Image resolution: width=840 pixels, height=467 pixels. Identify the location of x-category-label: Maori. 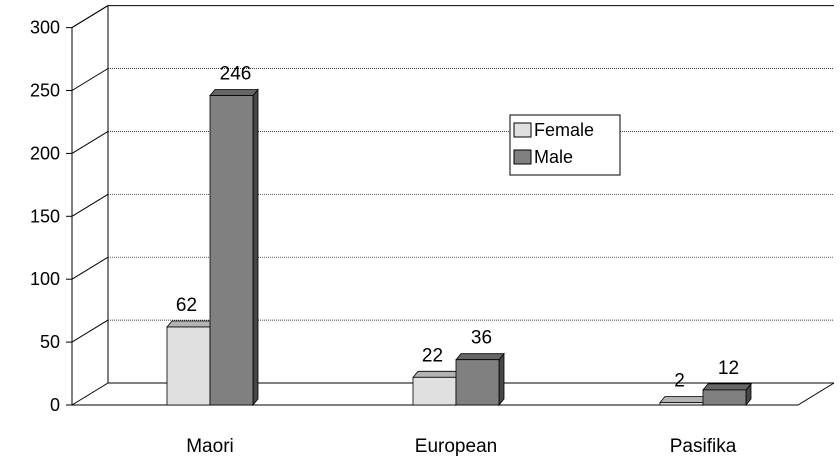
(210, 446).